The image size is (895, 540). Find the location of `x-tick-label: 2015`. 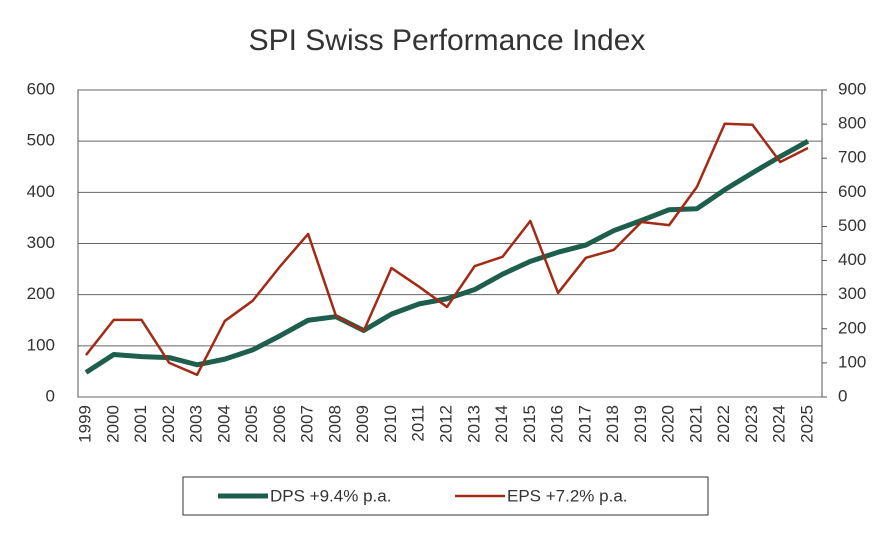

x-tick-label: 2015 is located at coordinates (529, 424).